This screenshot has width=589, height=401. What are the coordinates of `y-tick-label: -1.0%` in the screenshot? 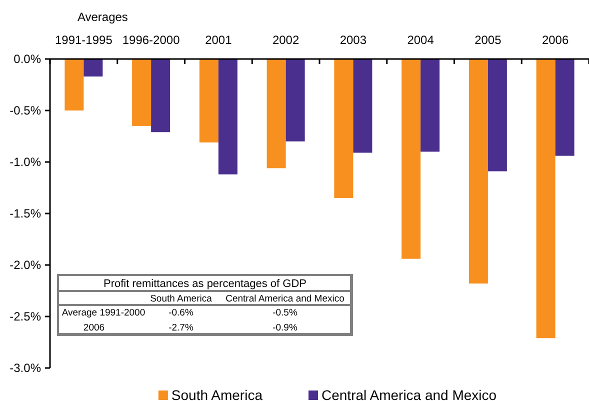 It's located at (26, 161).